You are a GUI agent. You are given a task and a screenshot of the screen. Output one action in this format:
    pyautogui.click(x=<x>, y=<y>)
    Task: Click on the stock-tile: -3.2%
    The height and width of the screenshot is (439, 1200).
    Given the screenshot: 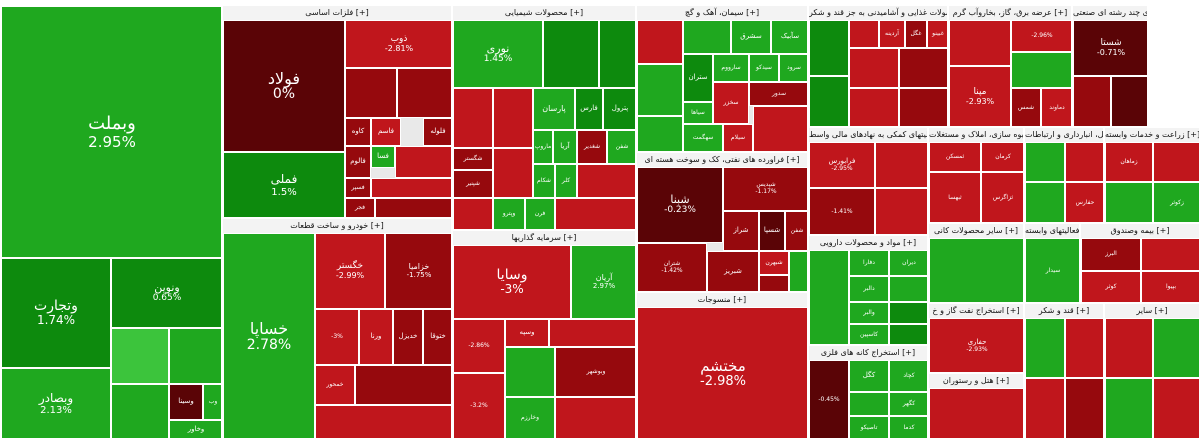 What is the action you would take?
    pyautogui.click(x=479, y=405)
    